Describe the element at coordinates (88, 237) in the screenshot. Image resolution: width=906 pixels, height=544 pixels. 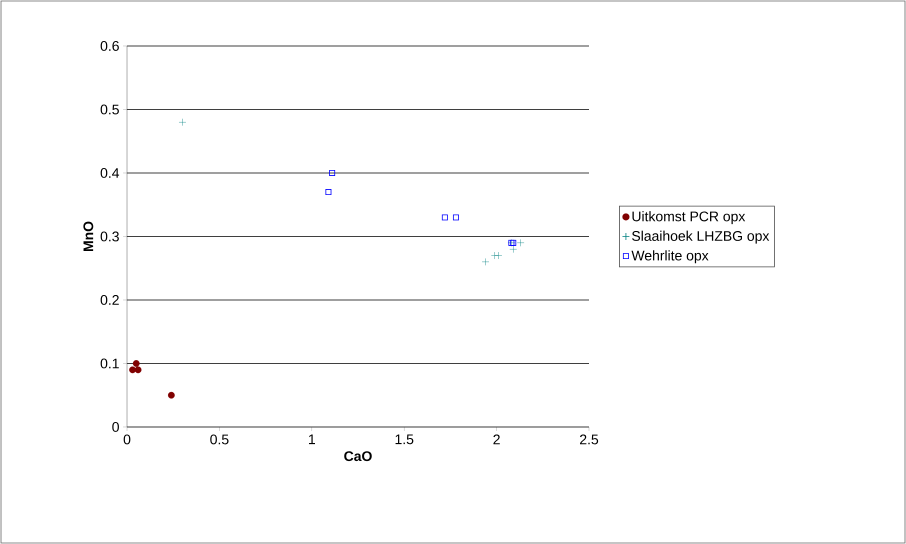
I see `y-axis-title: MnO` at that location.